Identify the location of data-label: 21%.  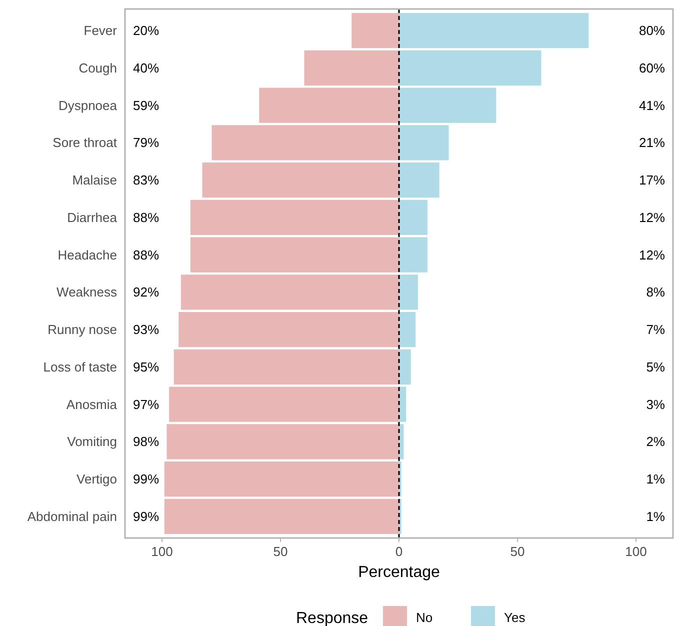
(652, 142).